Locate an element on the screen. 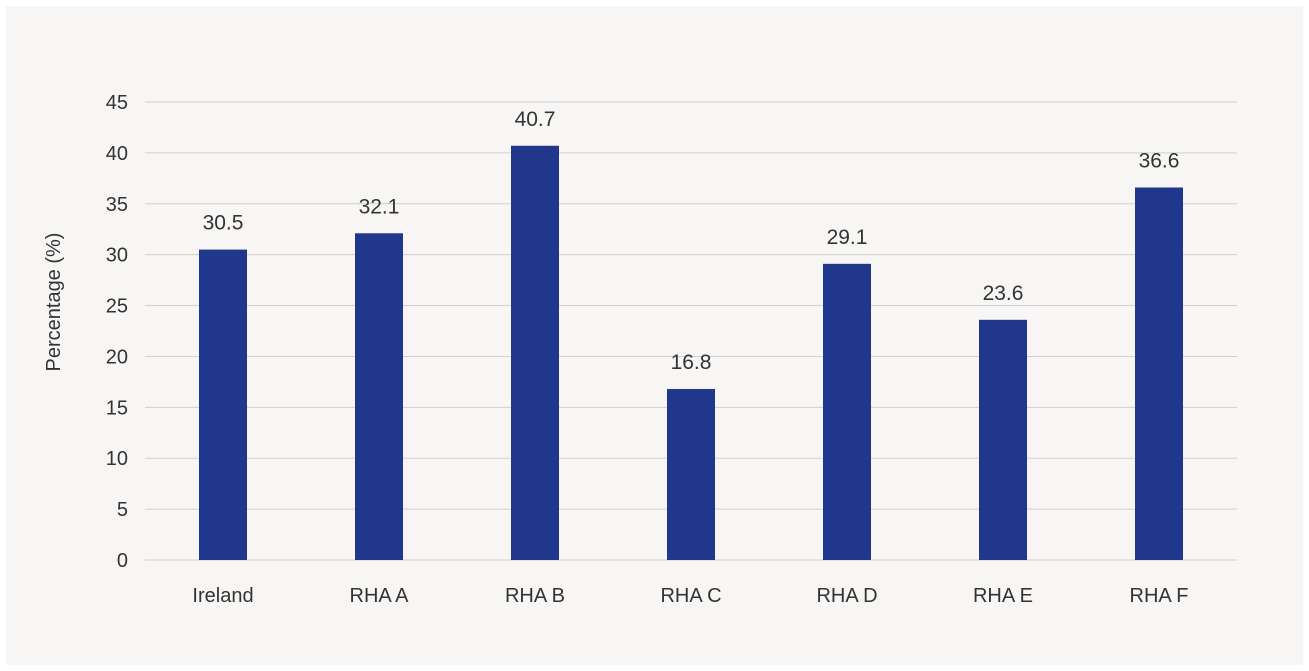 The image size is (1309, 671). y-tick-label: 30 is located at coordinates (117, 256).